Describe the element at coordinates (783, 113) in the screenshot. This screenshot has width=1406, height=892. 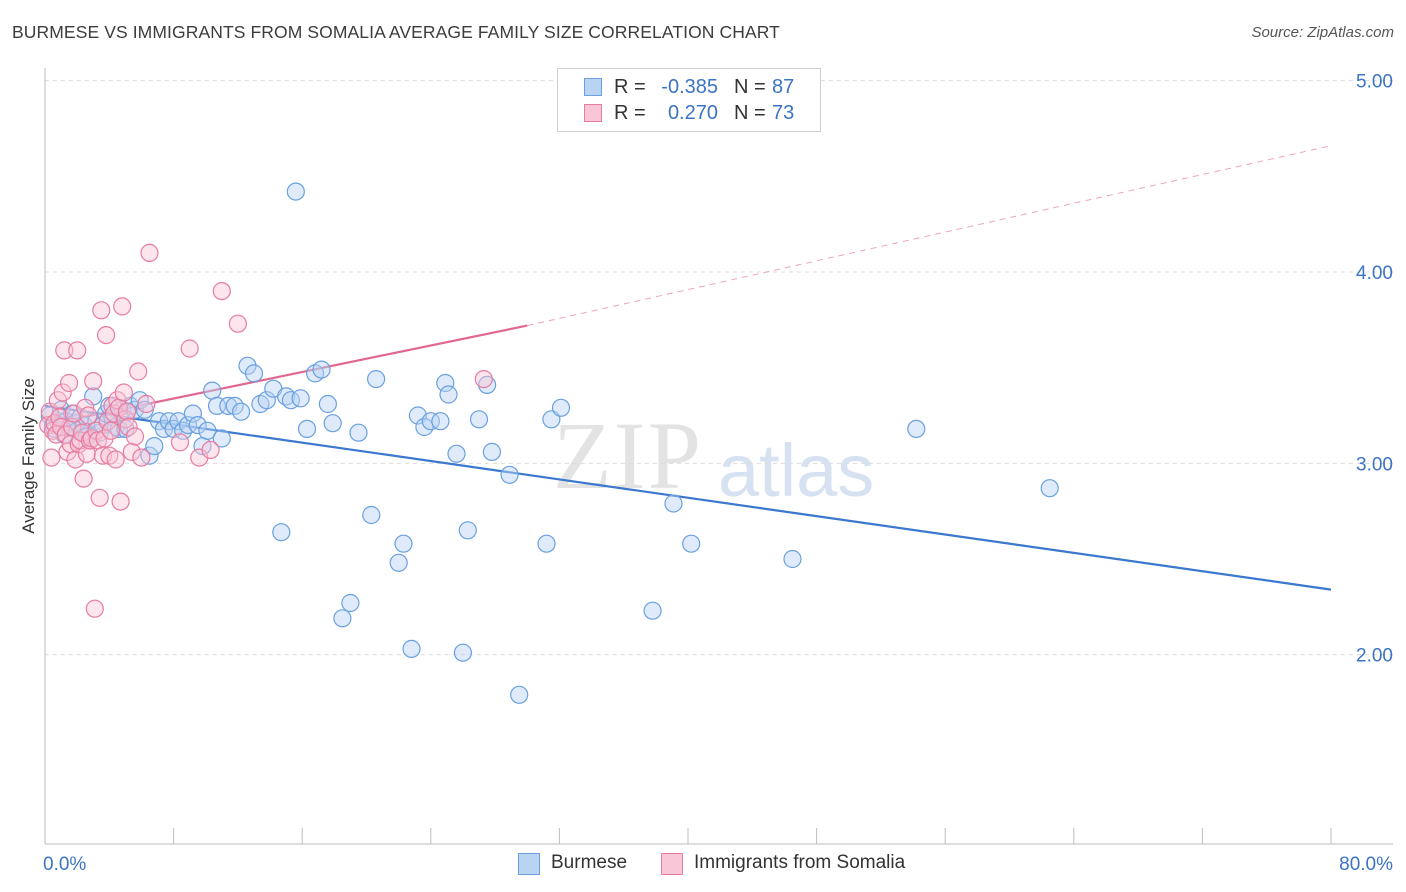
I see `legend-n-value: 73` at that location.